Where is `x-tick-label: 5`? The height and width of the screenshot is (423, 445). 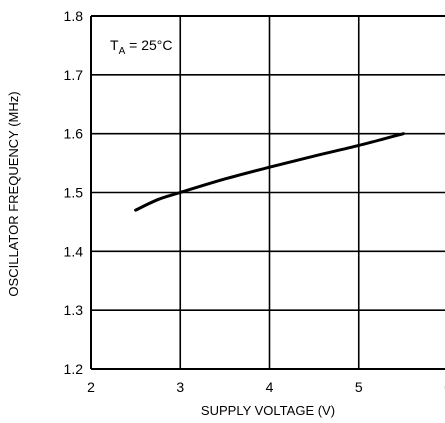
x-tick-label: 5 is located at coordinates (359, 387).